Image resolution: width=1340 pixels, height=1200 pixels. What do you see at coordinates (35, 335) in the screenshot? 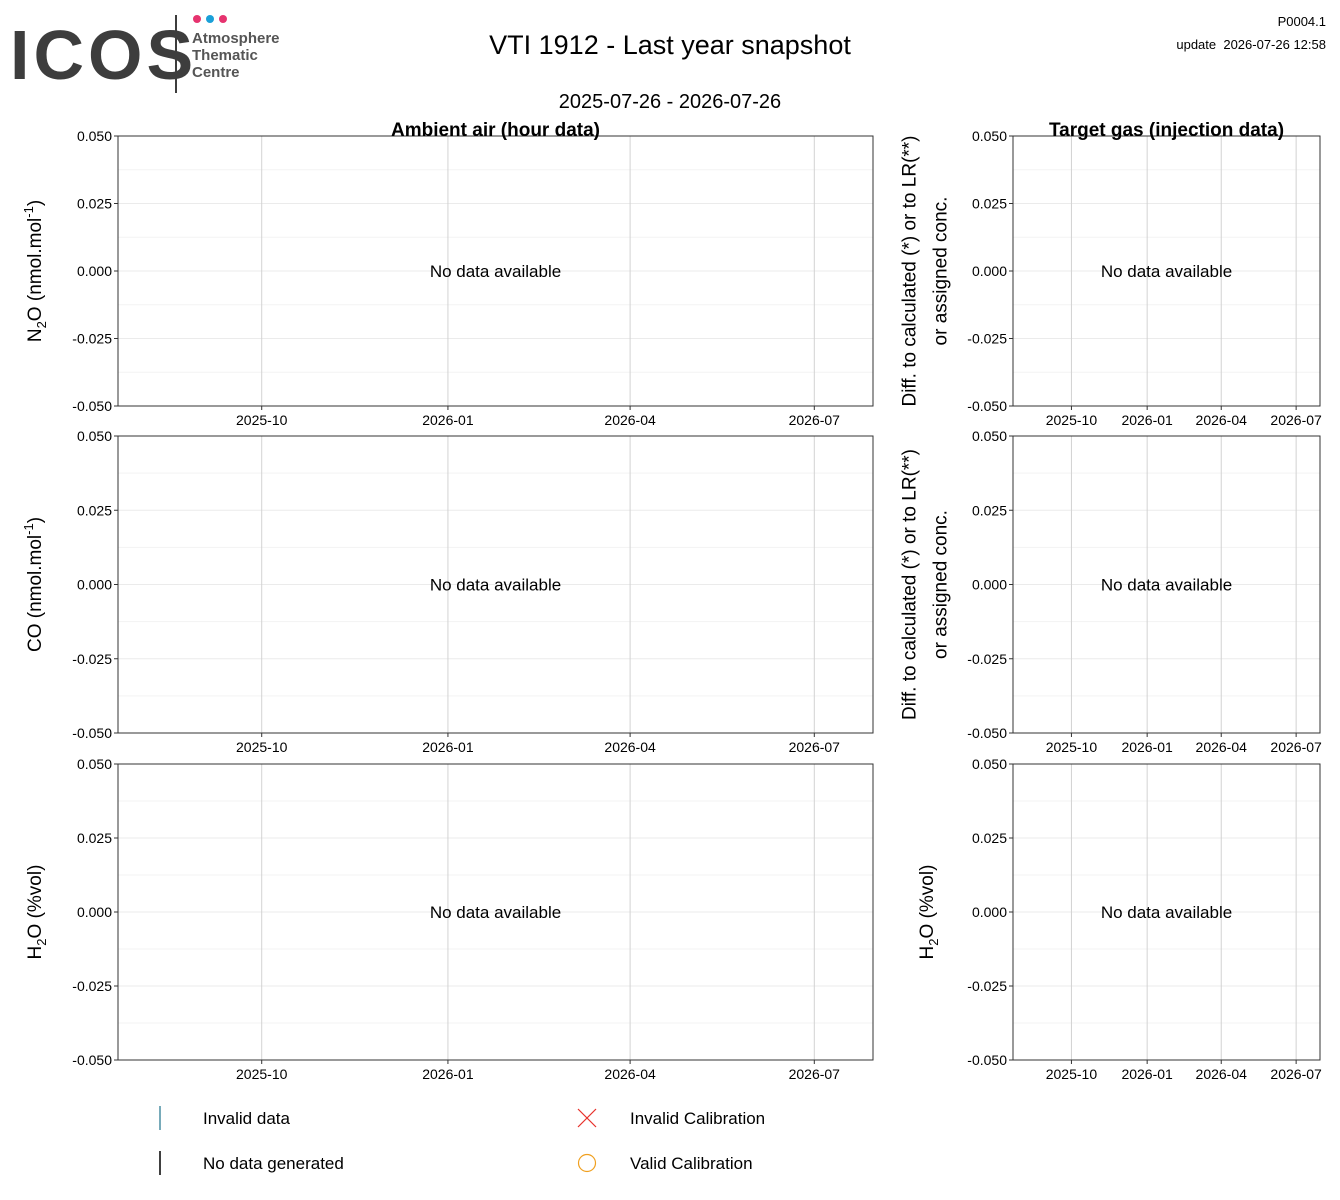
I see `y-axis-label-part: N` at bounding box center [35, 335].